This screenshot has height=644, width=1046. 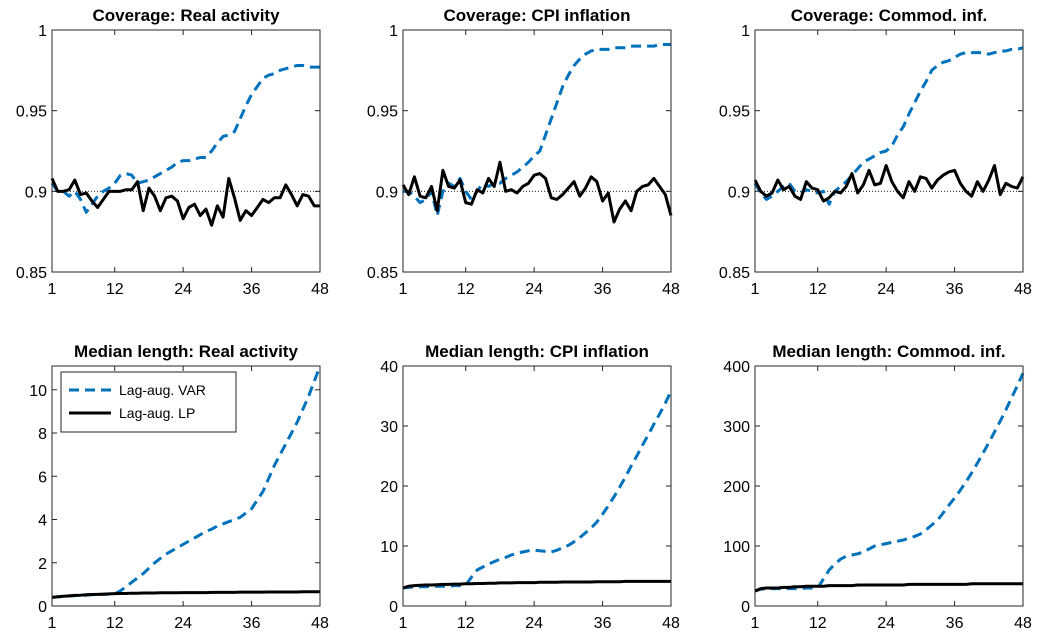 I want to click on y-tick-label: 6, so click(x=42, y=477).